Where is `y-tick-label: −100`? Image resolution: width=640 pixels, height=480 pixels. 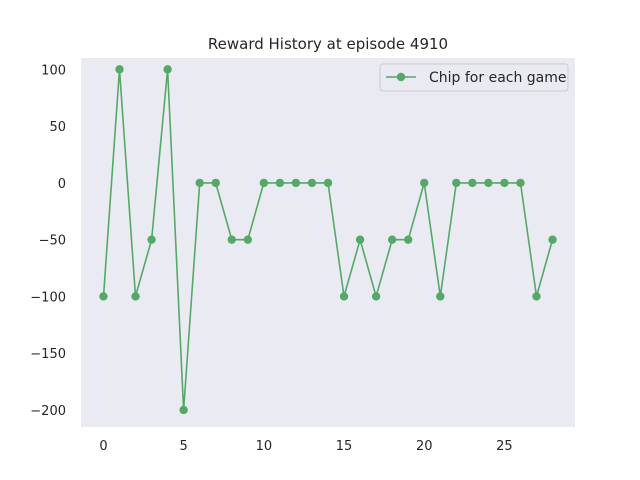 y-tick-label: −100 is located at coordinates (48, 297).